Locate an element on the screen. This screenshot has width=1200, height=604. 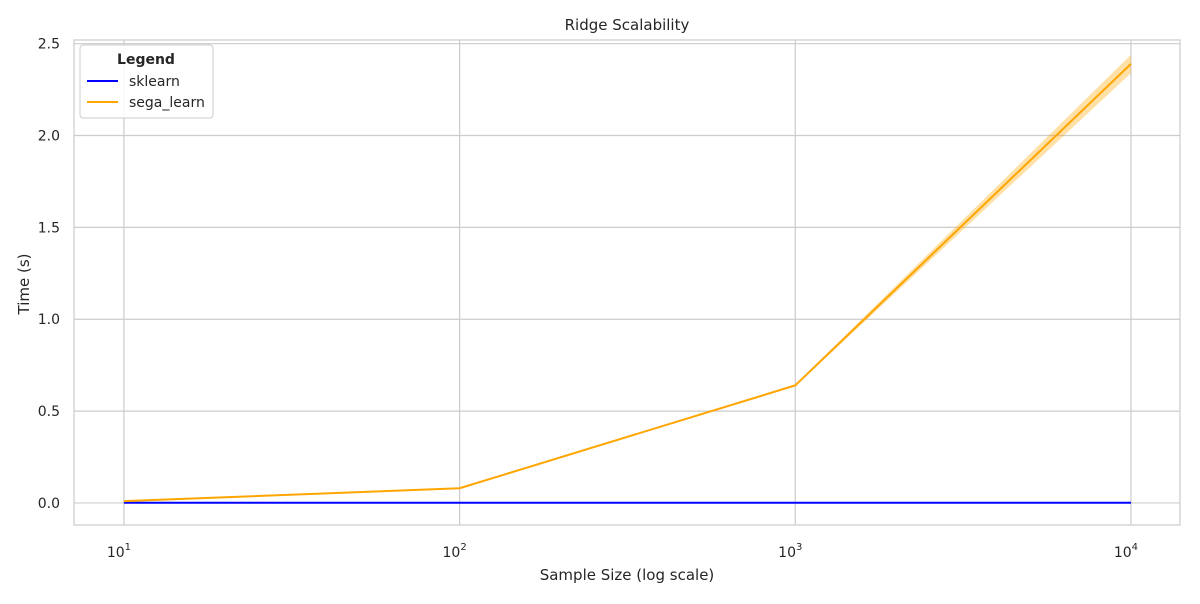
x-tick-label: 10² is located at coordinates (455, 551).